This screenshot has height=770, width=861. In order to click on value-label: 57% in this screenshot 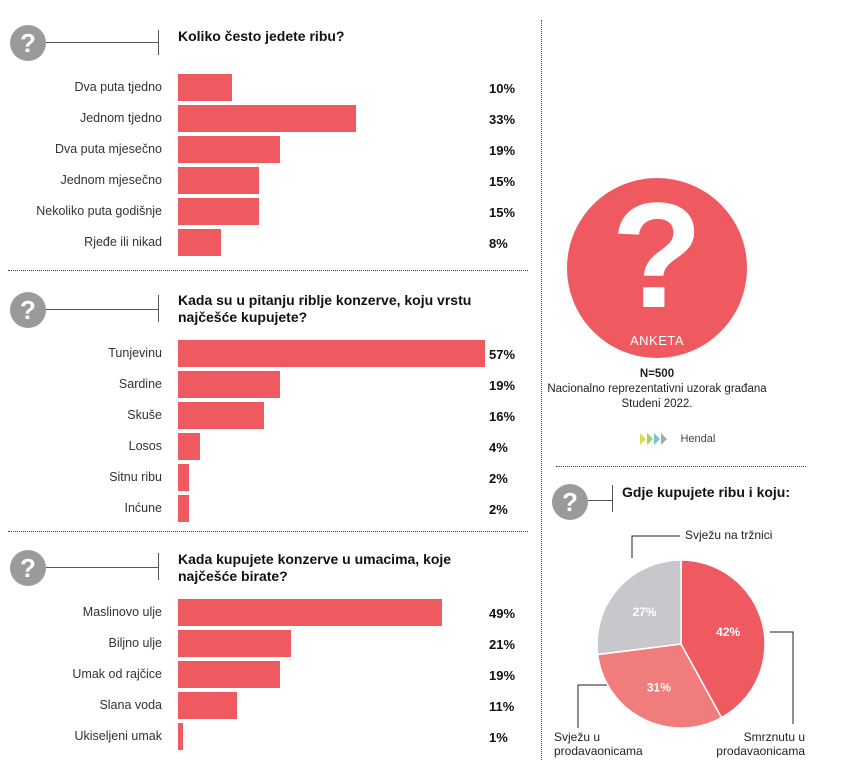, I will do `click(502, 354)`.